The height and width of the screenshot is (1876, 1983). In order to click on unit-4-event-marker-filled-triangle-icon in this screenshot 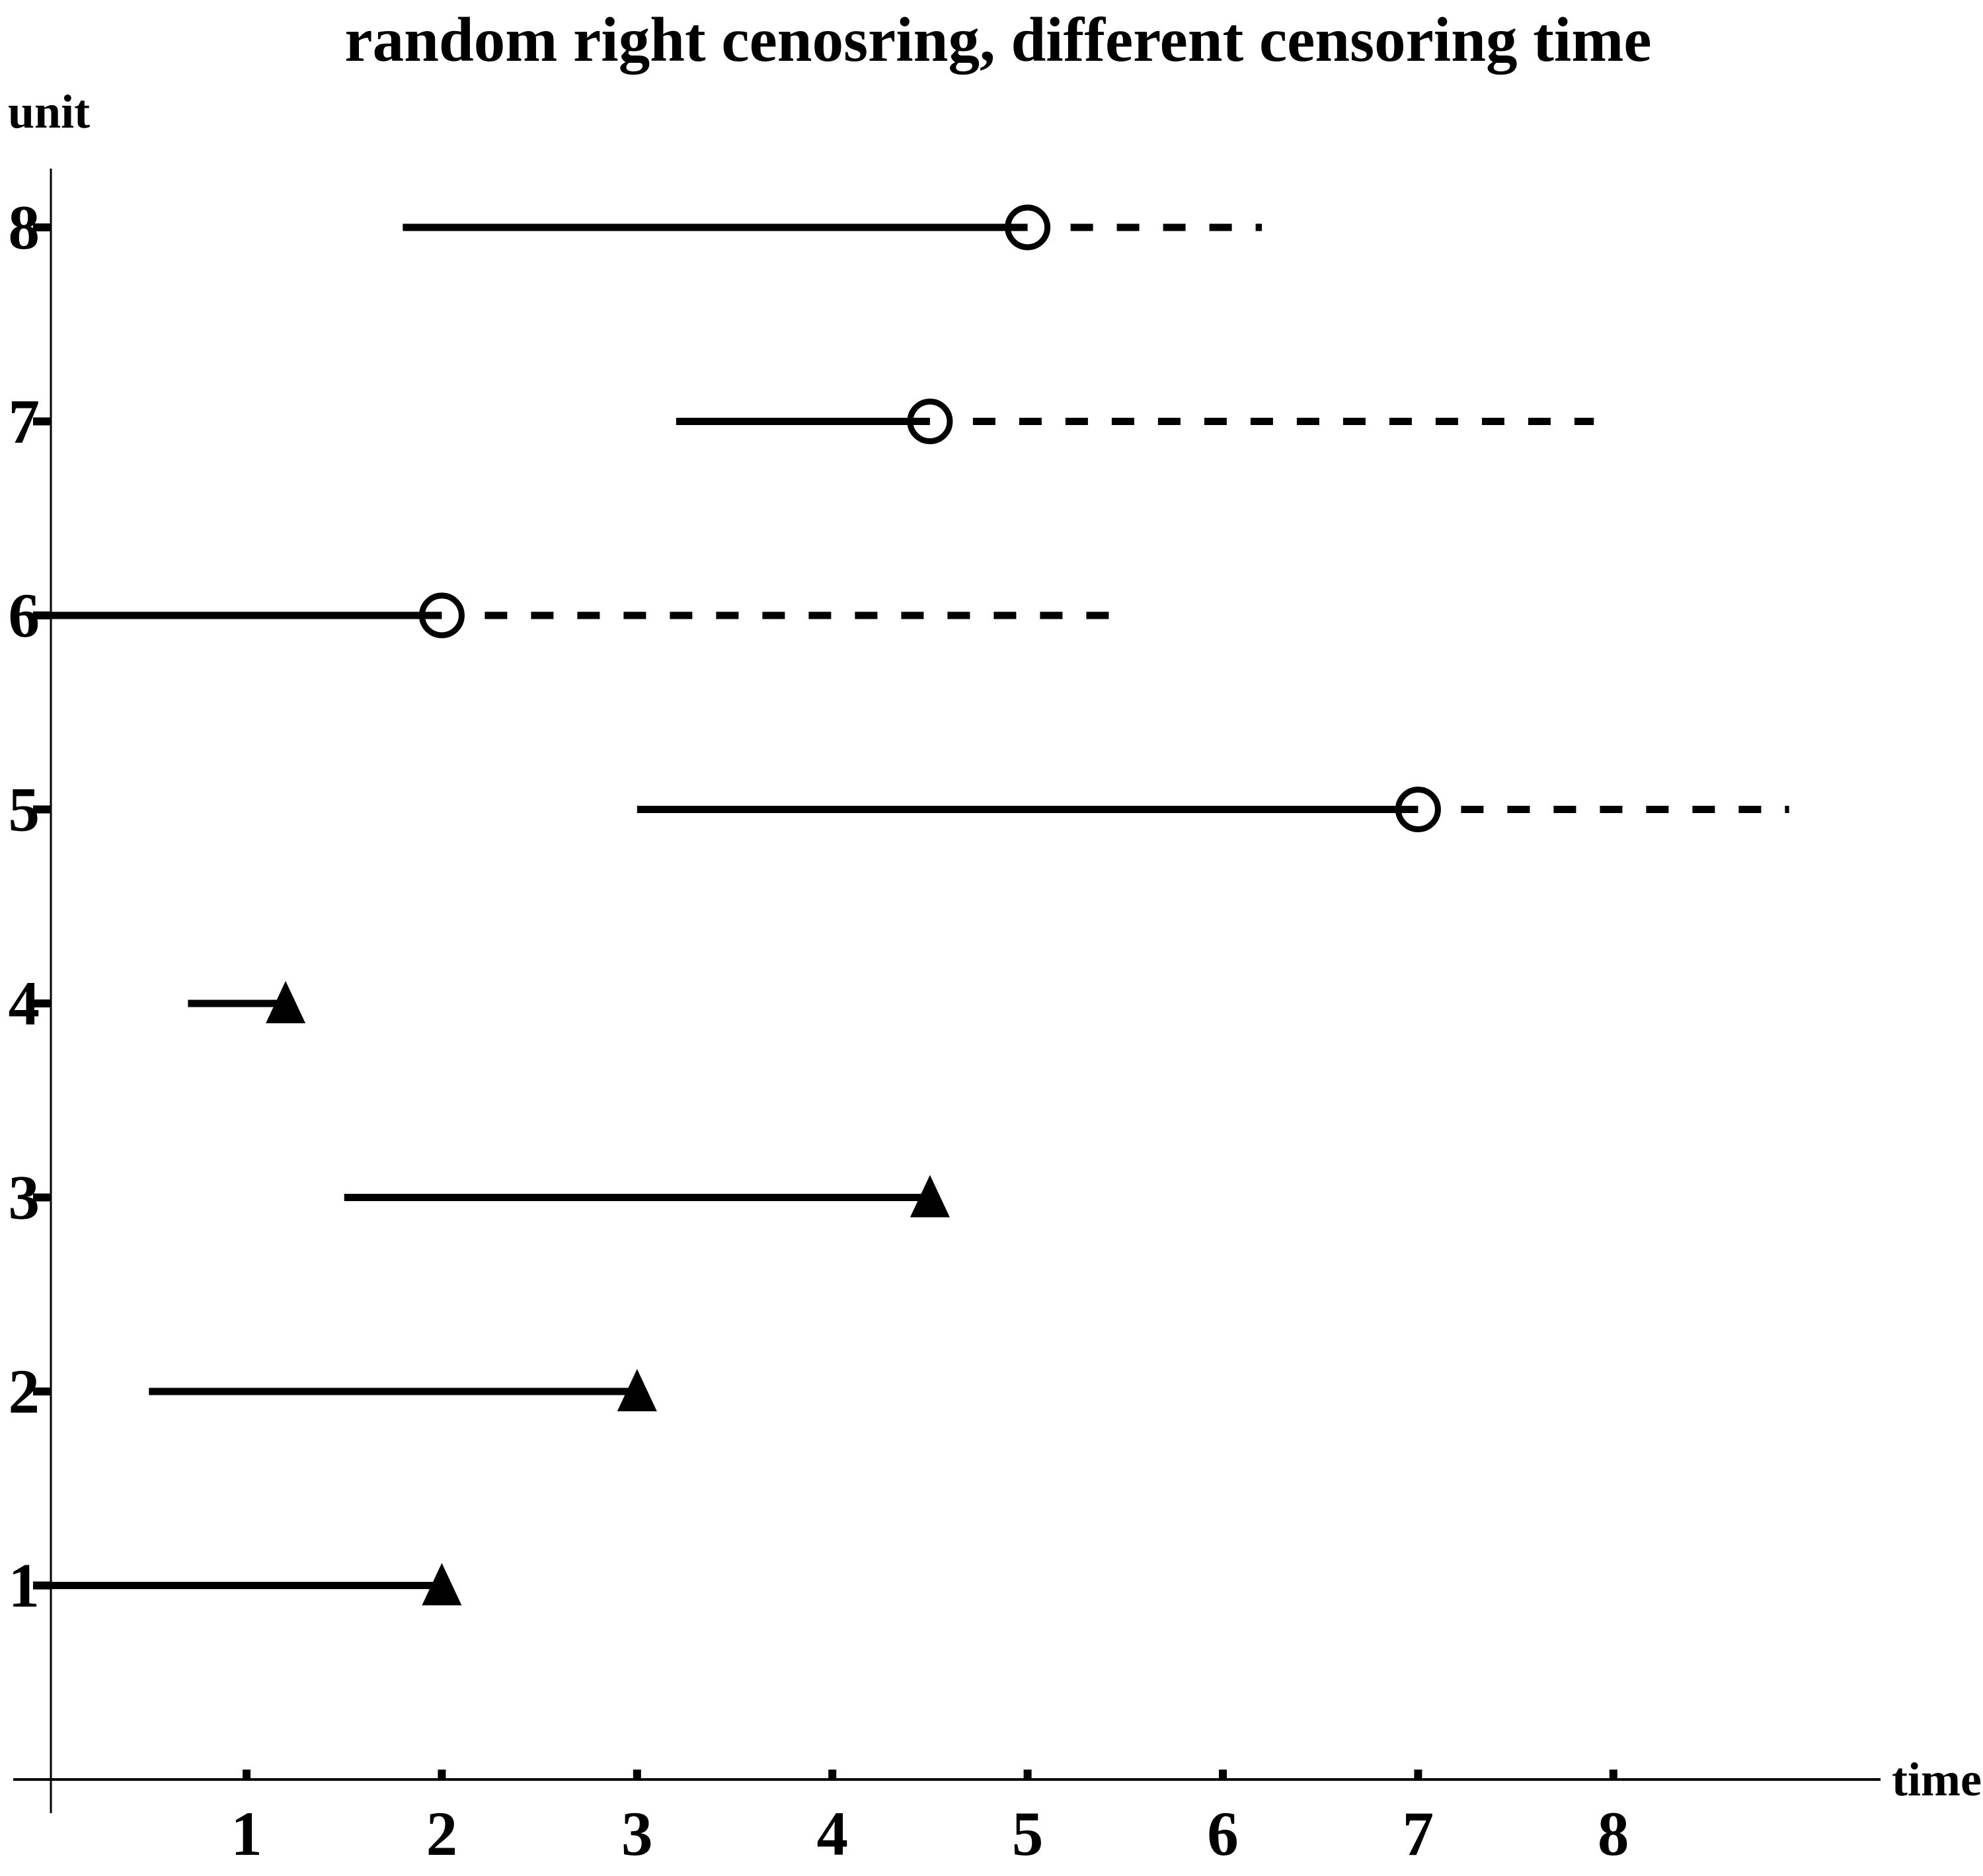, I will do `click(286, 1002)`.